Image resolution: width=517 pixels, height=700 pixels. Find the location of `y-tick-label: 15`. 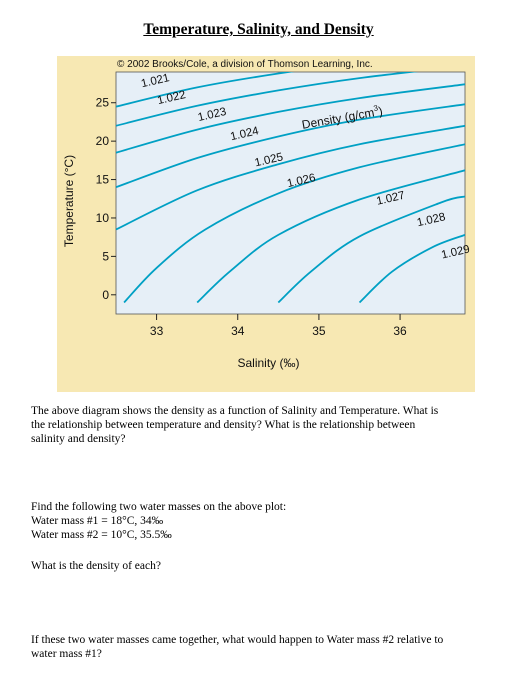

y-tick-label: 15 is located at coordinates (103, 180).